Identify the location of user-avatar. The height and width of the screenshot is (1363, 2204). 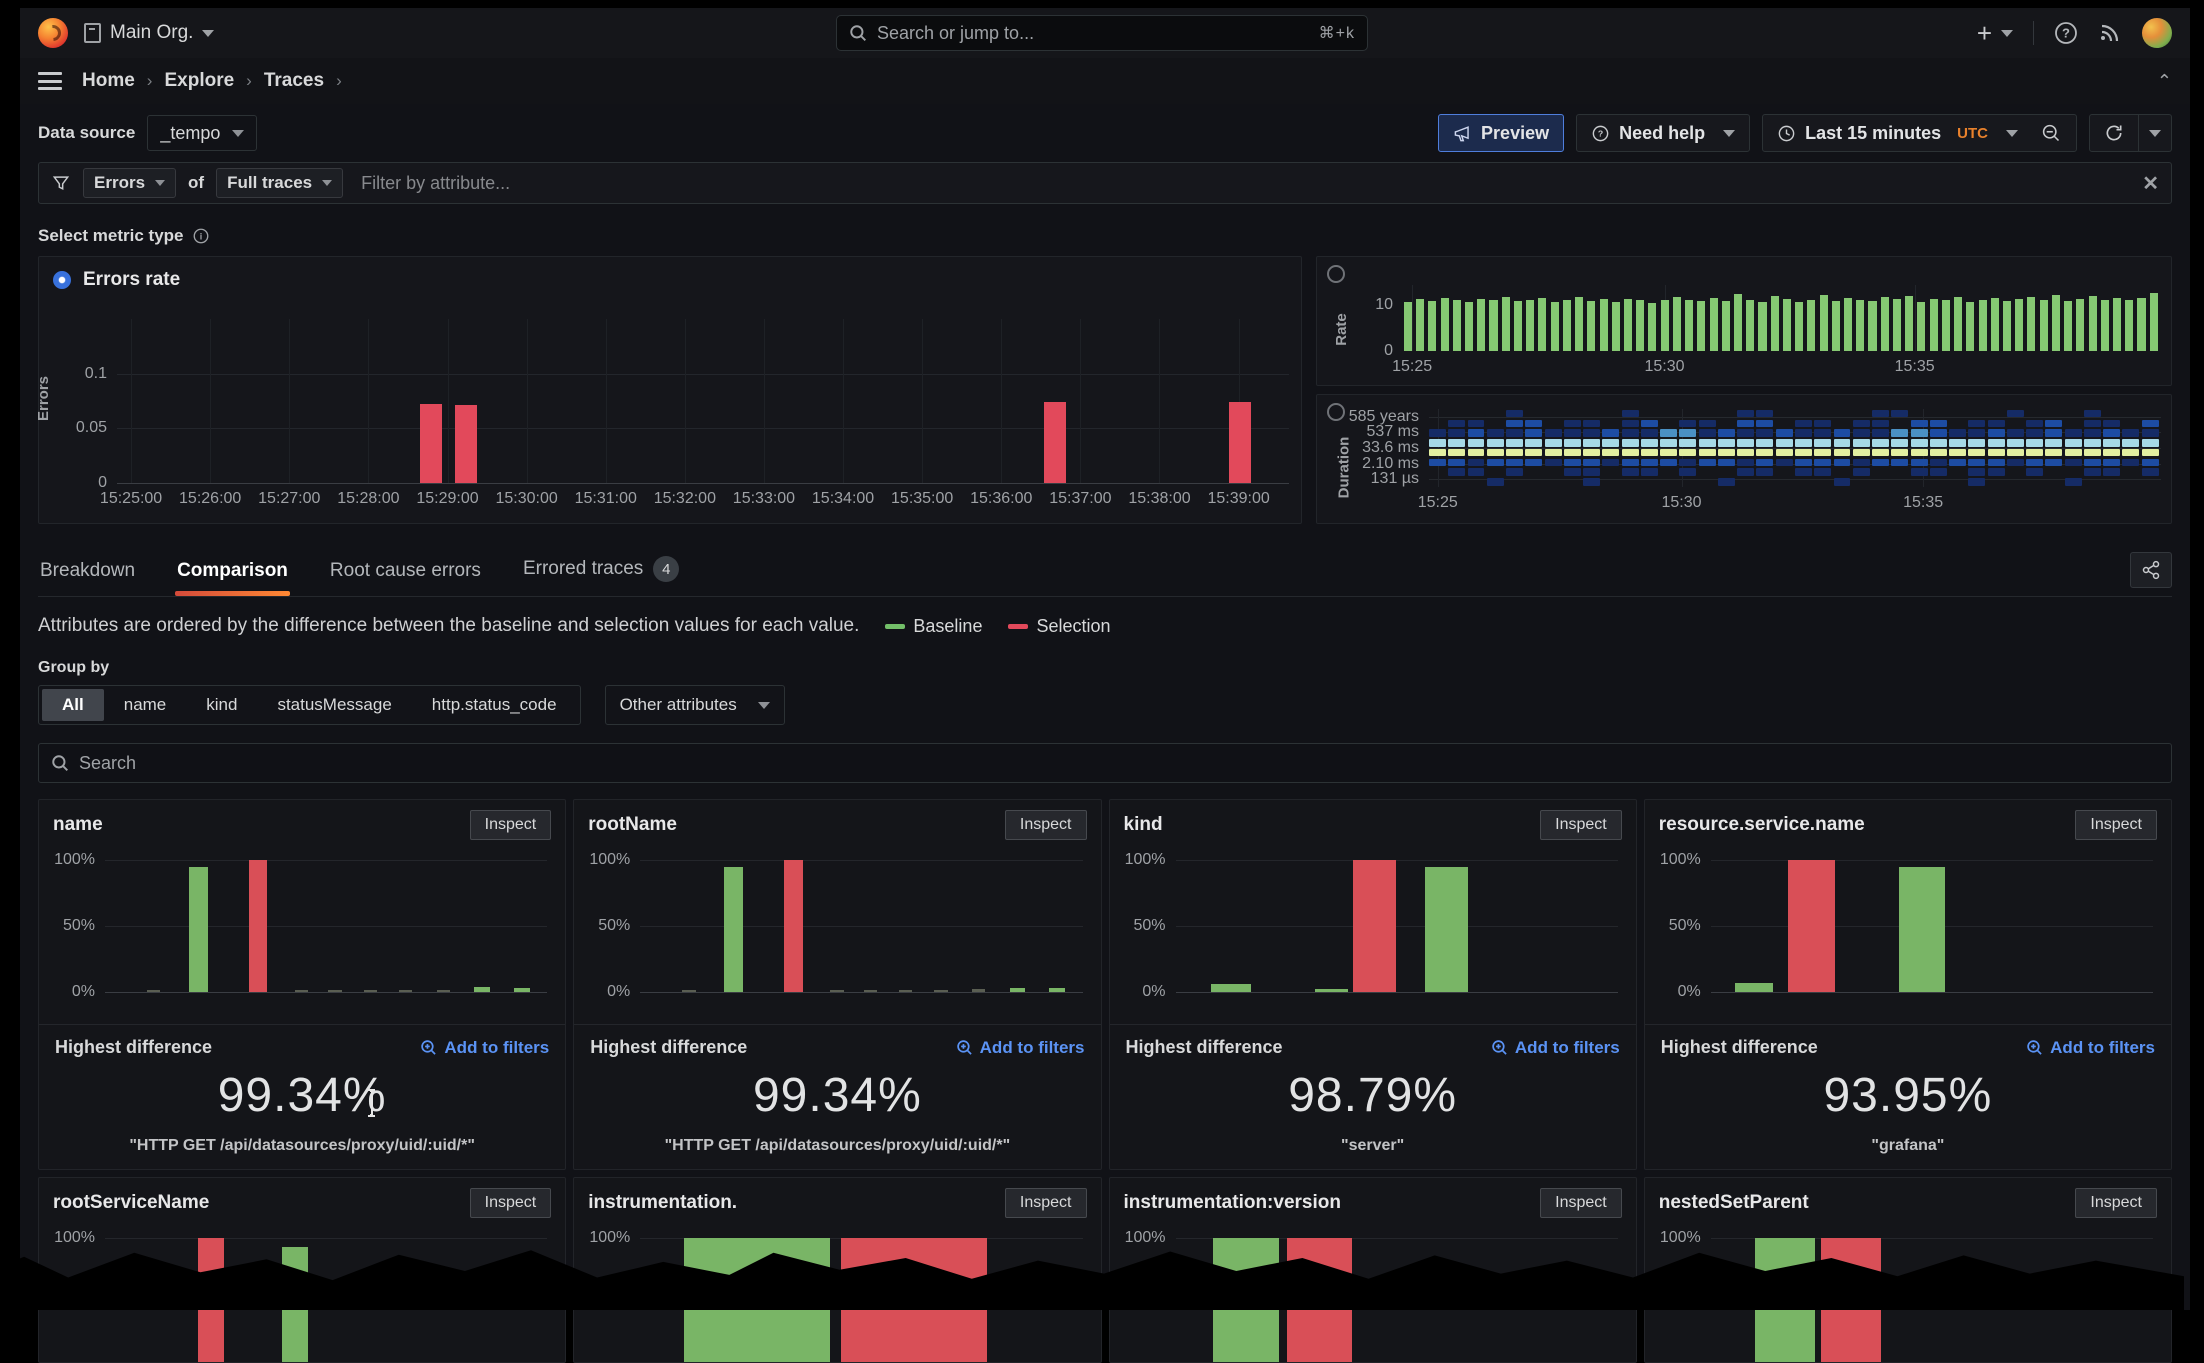
(2157, 33).